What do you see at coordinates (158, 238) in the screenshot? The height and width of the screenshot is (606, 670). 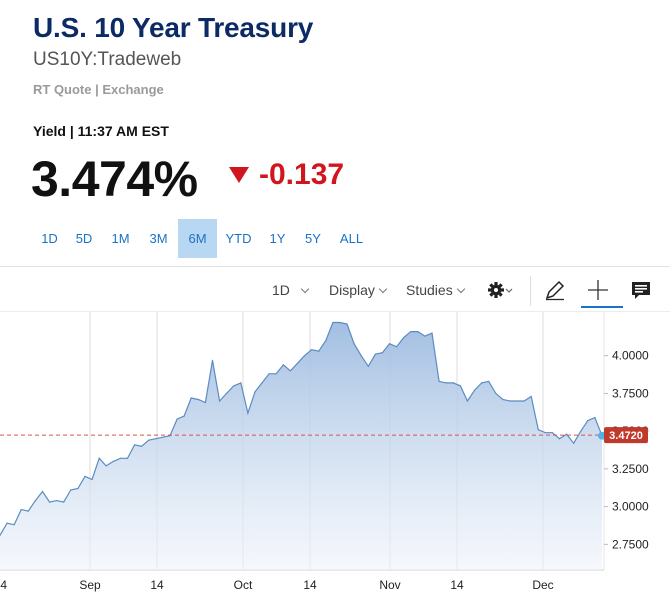 I see `range-3m: 3M` at bounding box center [158, 238].